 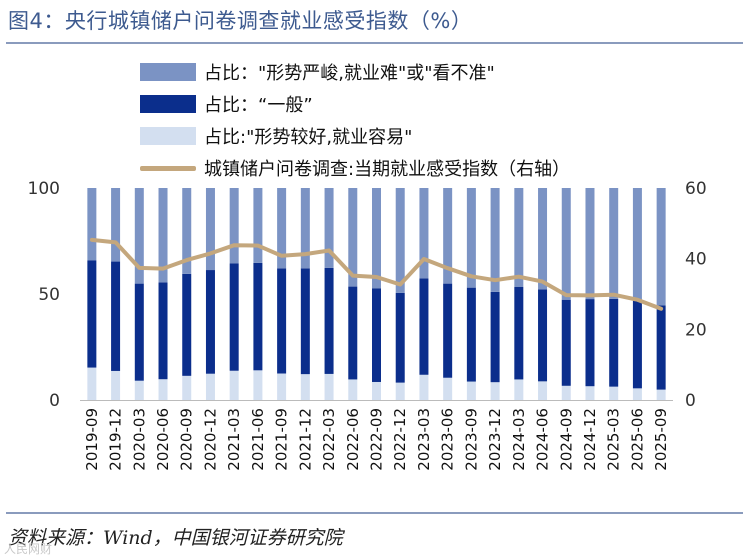 What do you see at coordinates (471, 439) in the screenshot?
I see `x-tick-2023-09: 2023-09` at bounding box center [471, 439].